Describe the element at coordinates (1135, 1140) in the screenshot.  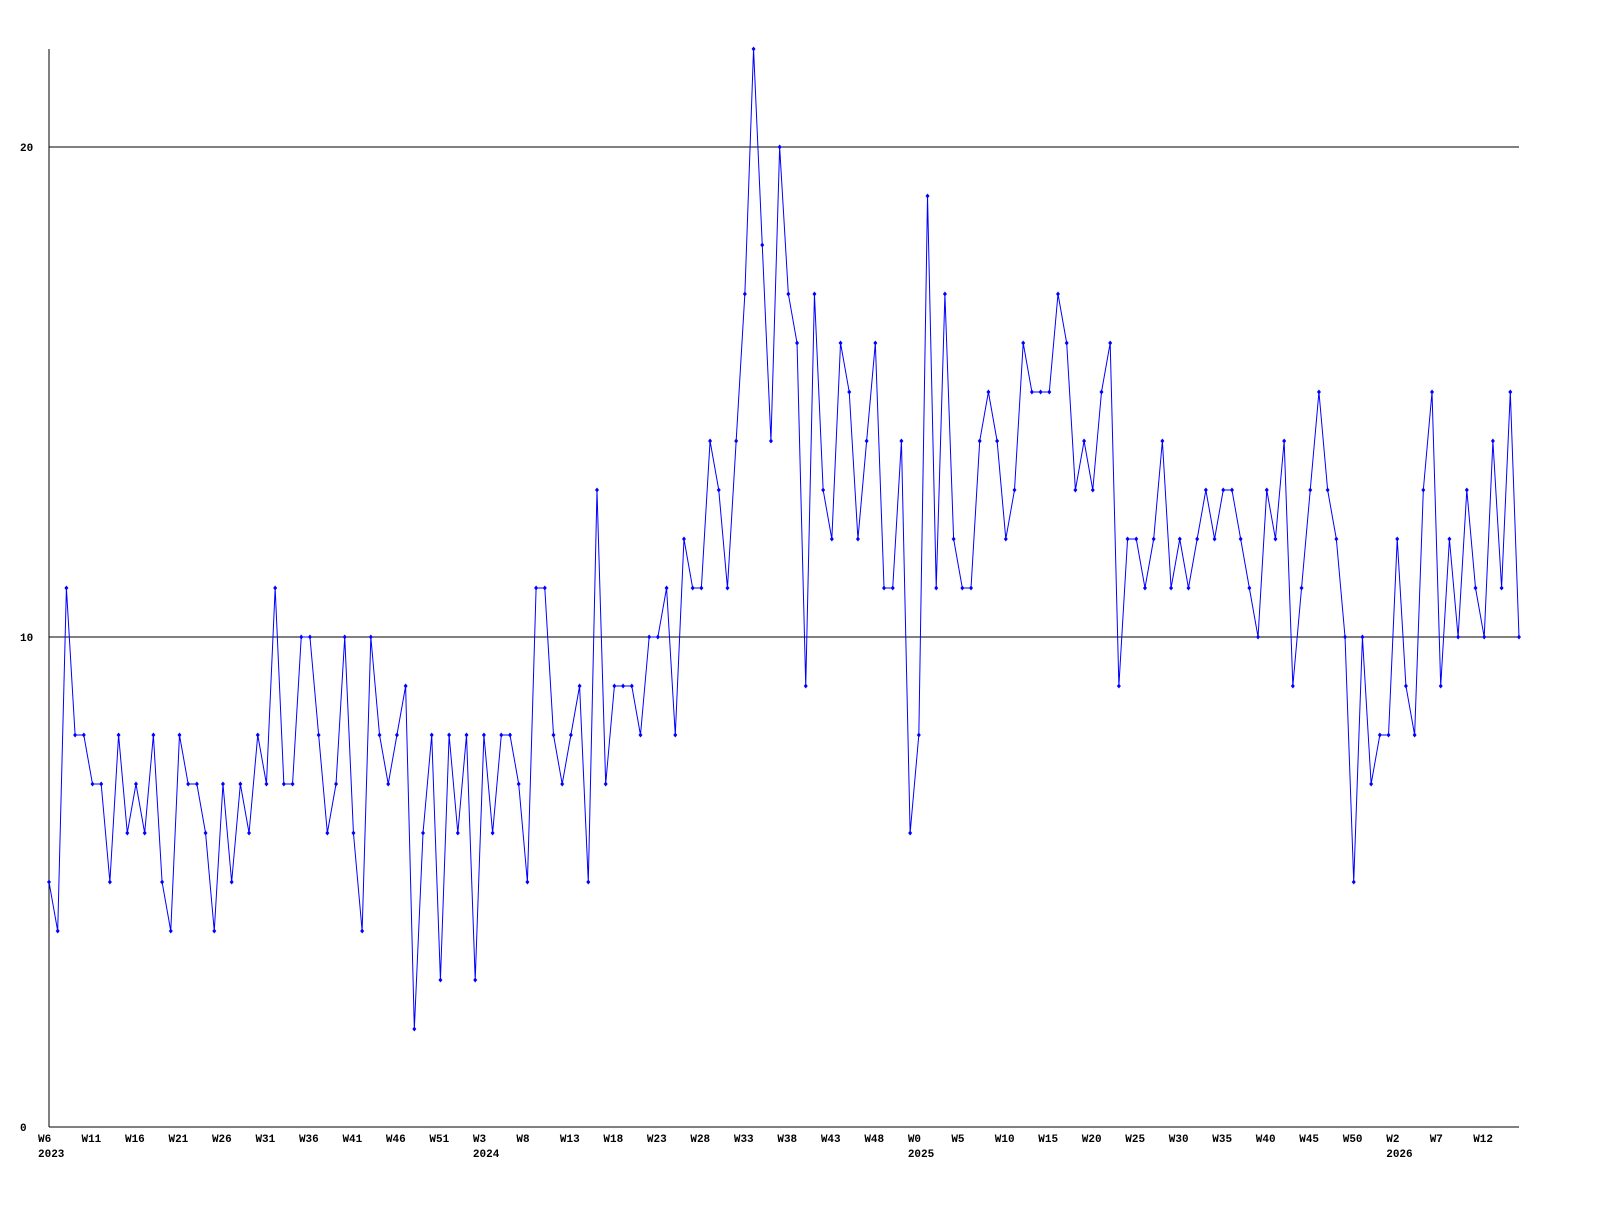
I see `x-tick-label: W25` at that location.